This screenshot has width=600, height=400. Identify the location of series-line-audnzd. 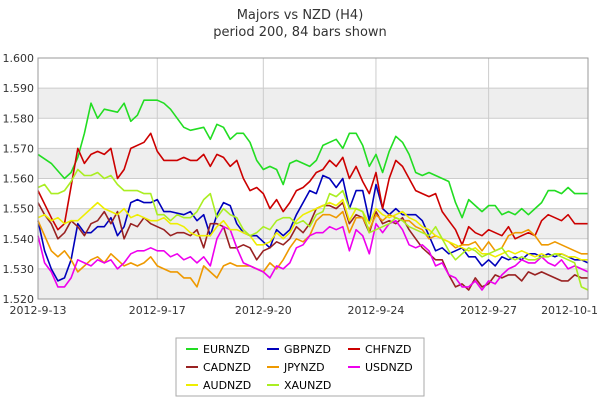
(312, 229).